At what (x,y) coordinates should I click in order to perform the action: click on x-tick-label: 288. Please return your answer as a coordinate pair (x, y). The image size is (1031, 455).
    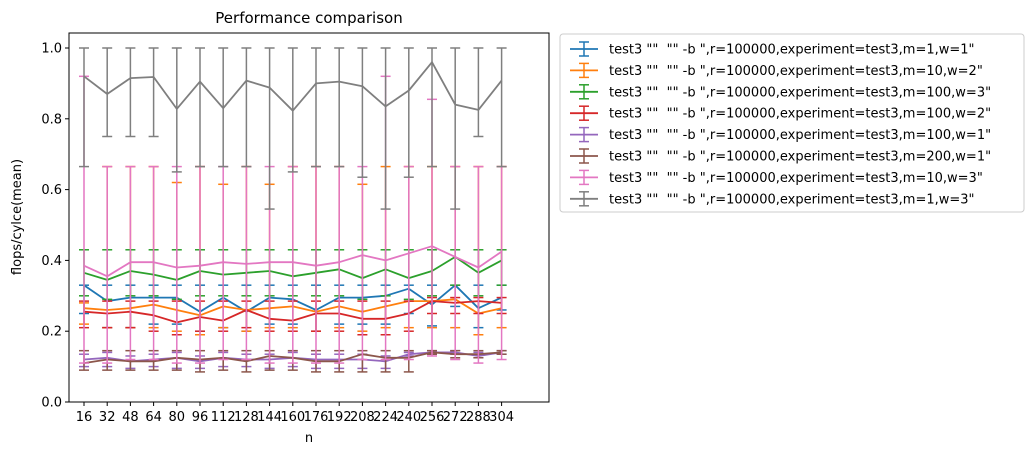
    Looking at the image, I should click on (478, 417).